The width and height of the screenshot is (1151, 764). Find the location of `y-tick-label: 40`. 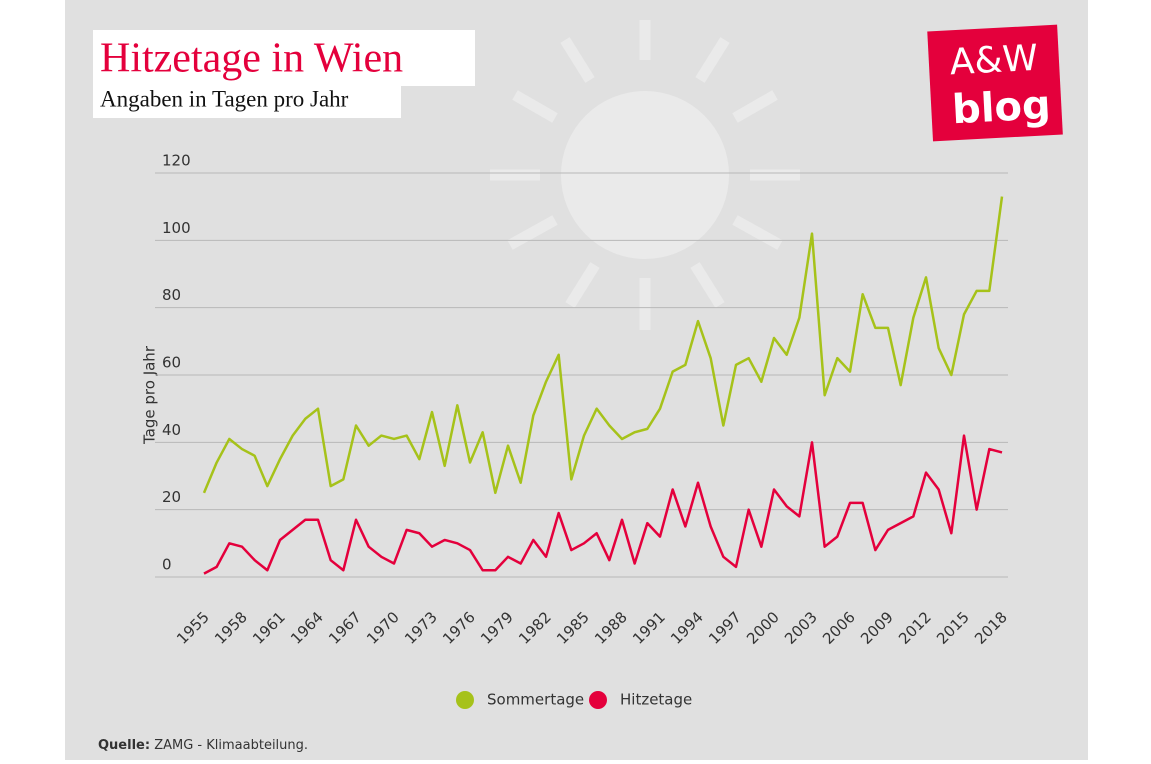

y-tick-label: 40 is located at coordinates (171, 430).